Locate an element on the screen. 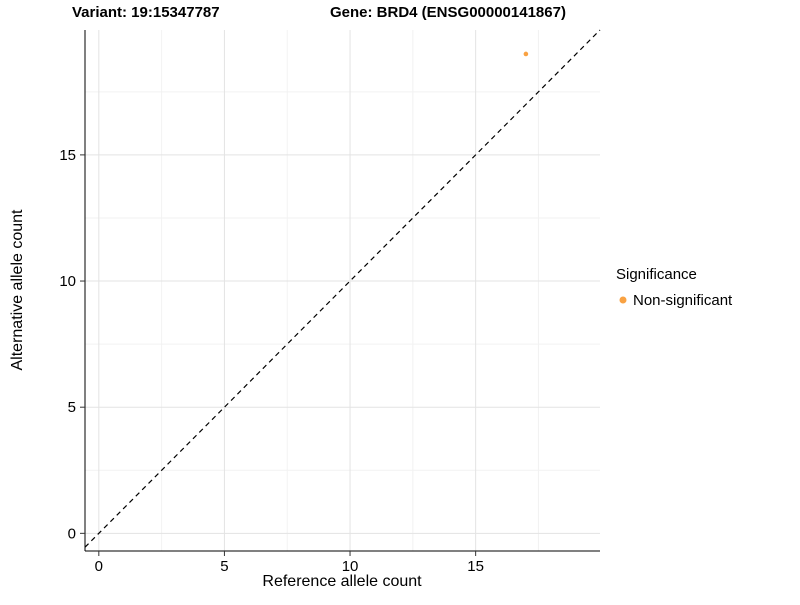 The height and width of the screenshot is (605, 800). data-point-non-significant is located at coordinates (526, 54).